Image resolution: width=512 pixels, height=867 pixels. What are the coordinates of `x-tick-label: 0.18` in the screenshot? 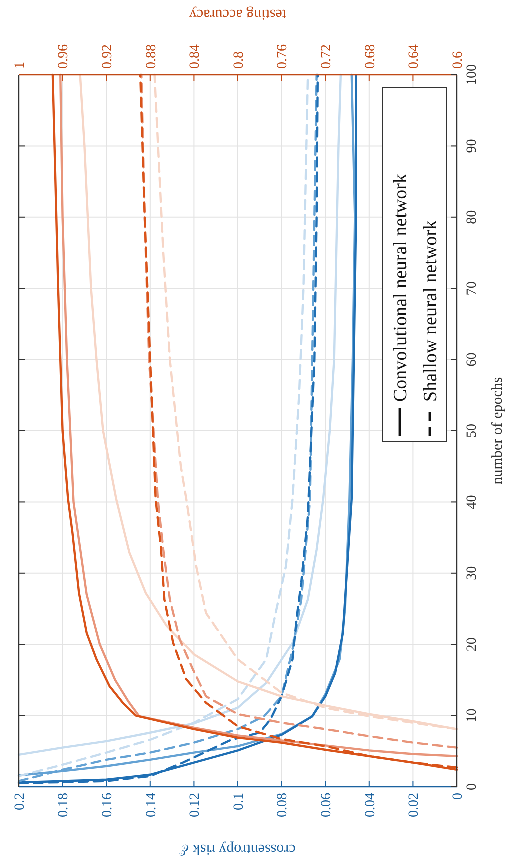 It's located at (64, 805).